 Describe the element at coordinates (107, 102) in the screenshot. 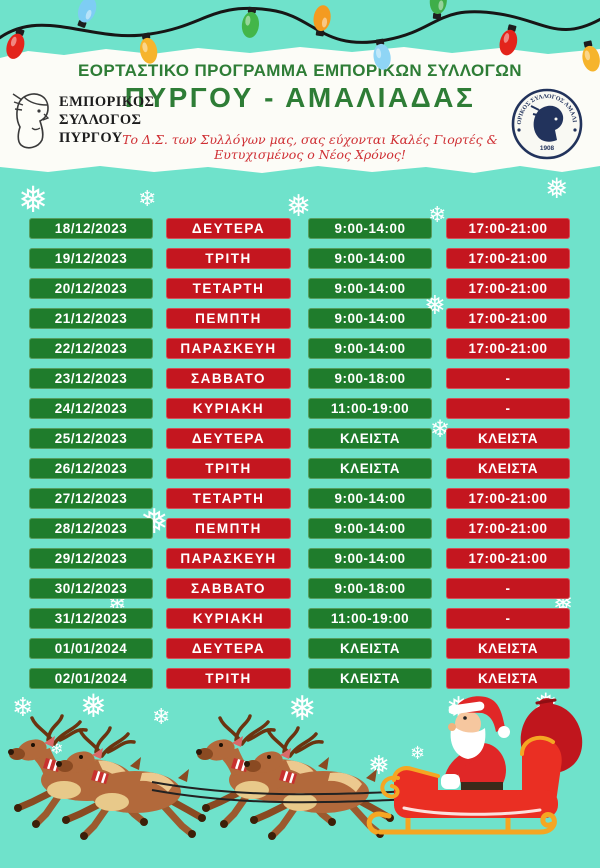

I see `pyrgos-logo-line1: ΕΜΠΟΡΙΚΟΣ` at that location.